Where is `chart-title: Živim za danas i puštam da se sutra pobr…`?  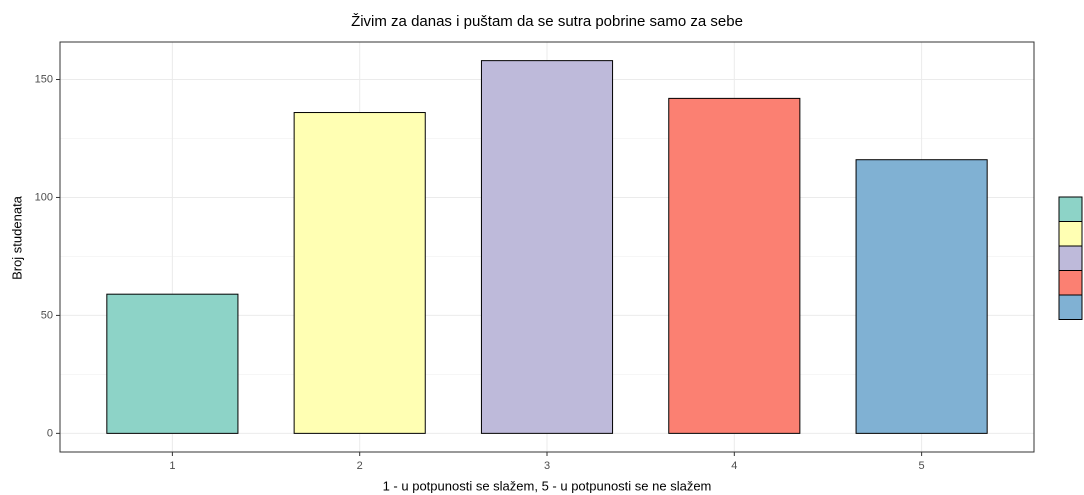
chart-title: Živim za danas i puštam da se sutra pobr… is located at coordinates (547, 21).